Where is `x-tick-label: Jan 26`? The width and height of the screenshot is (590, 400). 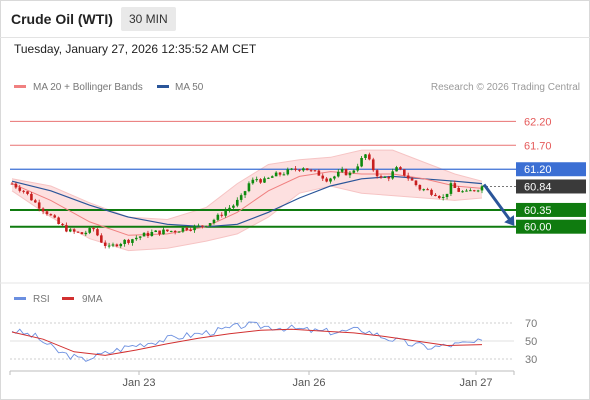 x-tick-label: Jan 26 is located at coordinates (308, 383).